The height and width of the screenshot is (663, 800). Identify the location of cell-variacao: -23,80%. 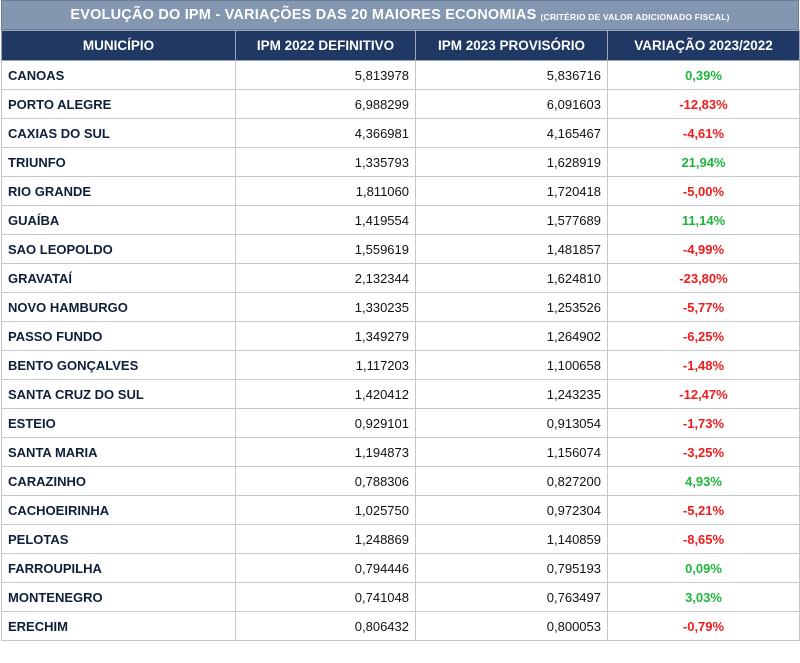
(703, 278).